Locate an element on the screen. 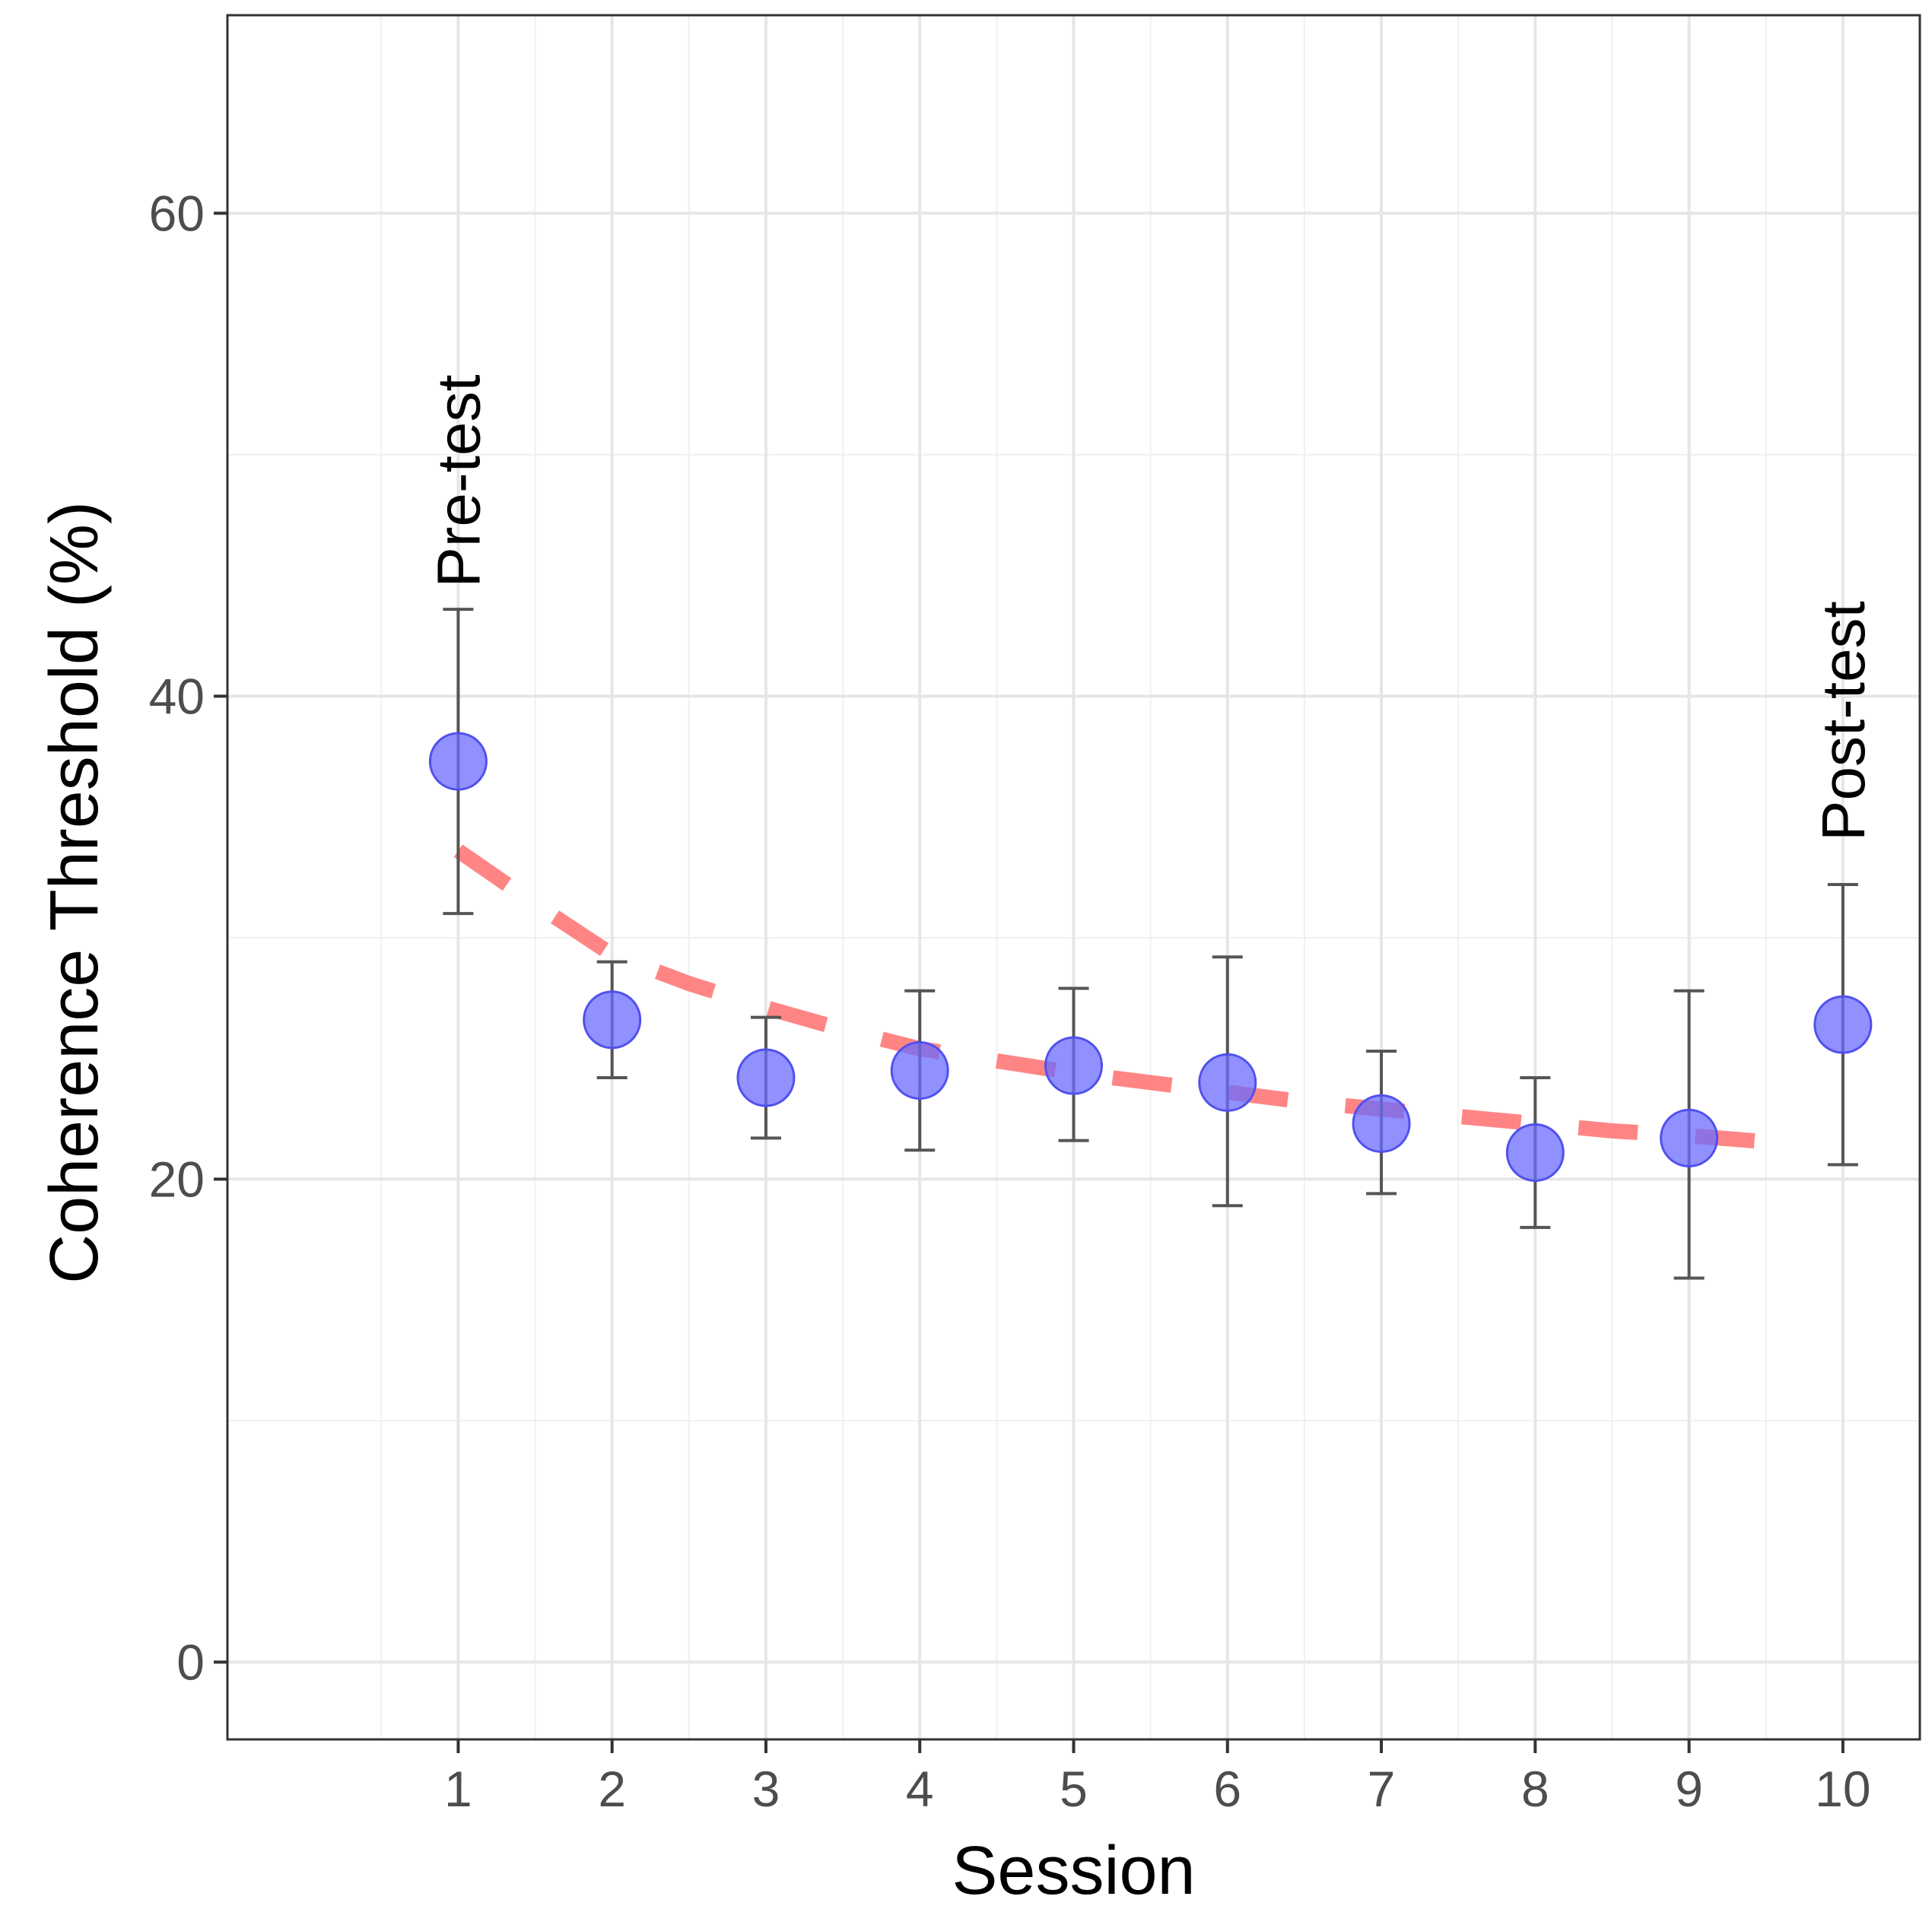 This screenshot has width=1932, height=1909. trend-line-layer is located at coordinates (1117, 997).